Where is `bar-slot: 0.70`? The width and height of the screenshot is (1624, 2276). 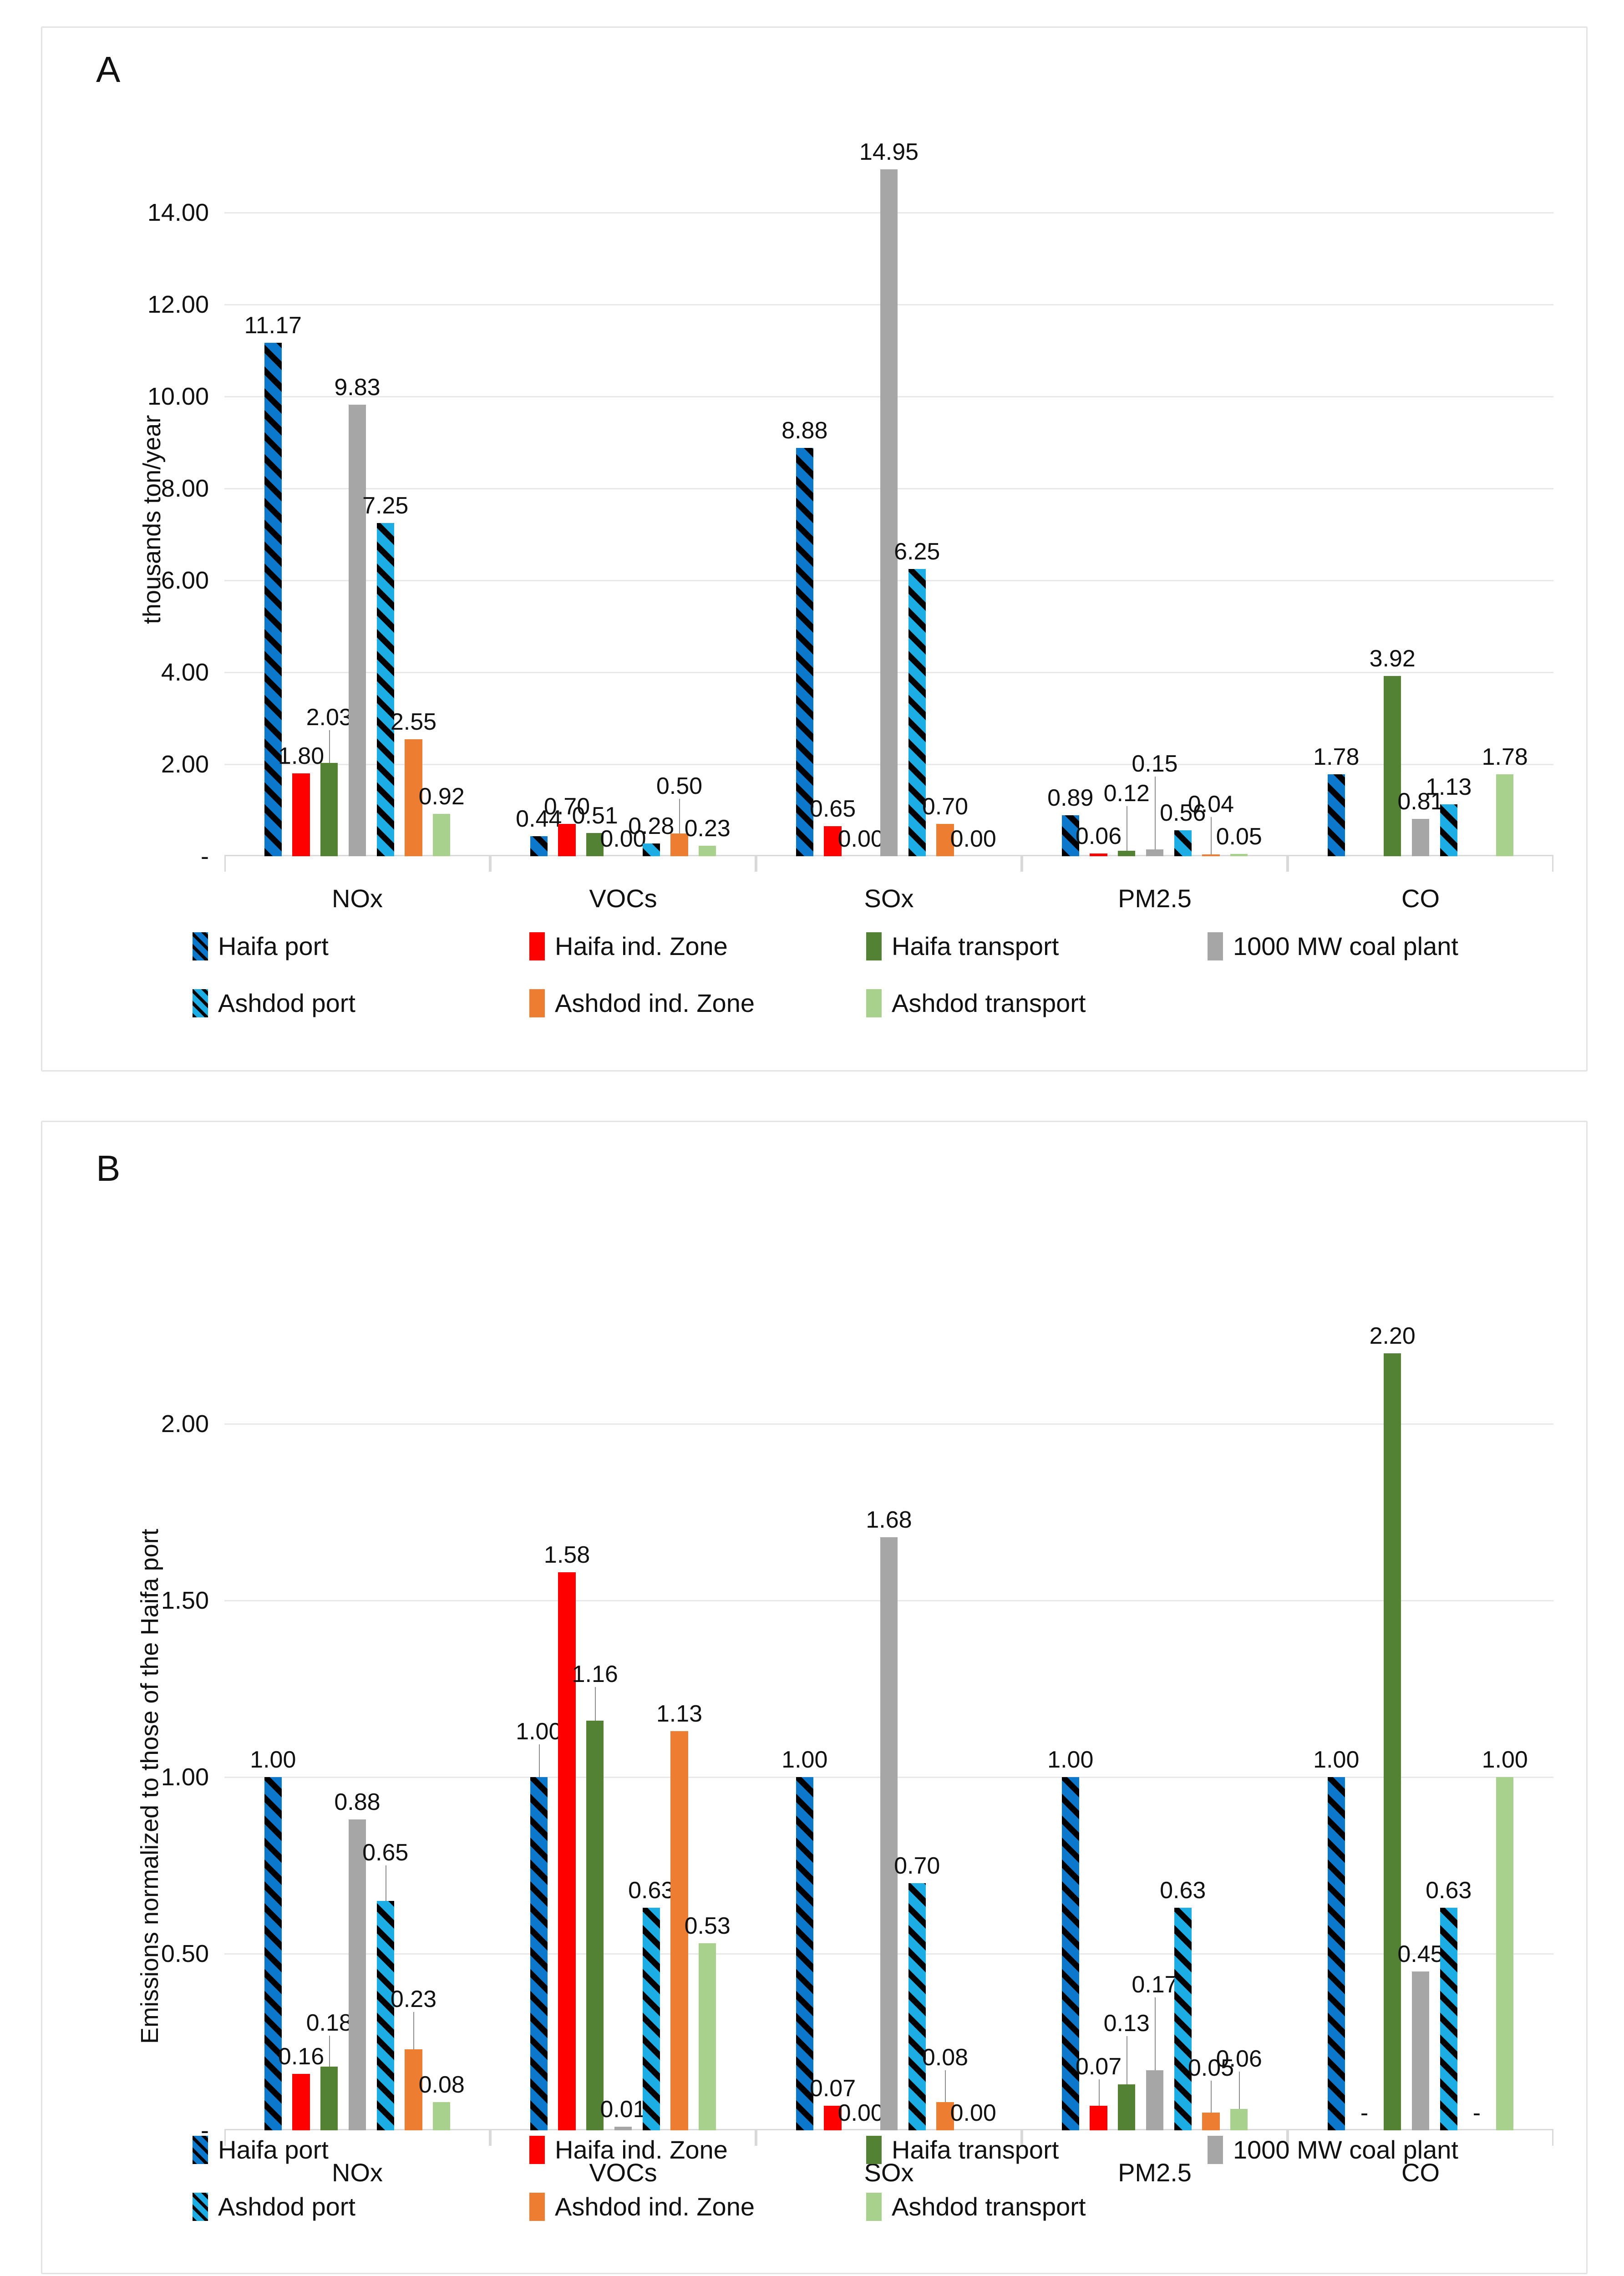 bar-slot: 0.70 is located at coordinates (567, 500).